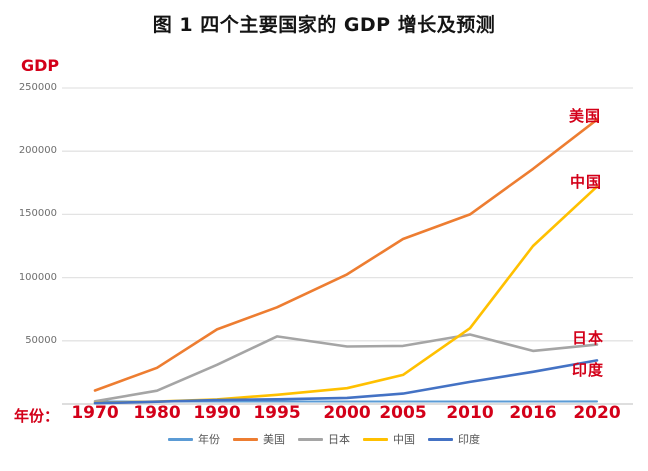 The height and width of the screenshot is (471, 648). I want to click on legend-swatch-india, so click(440, 439).